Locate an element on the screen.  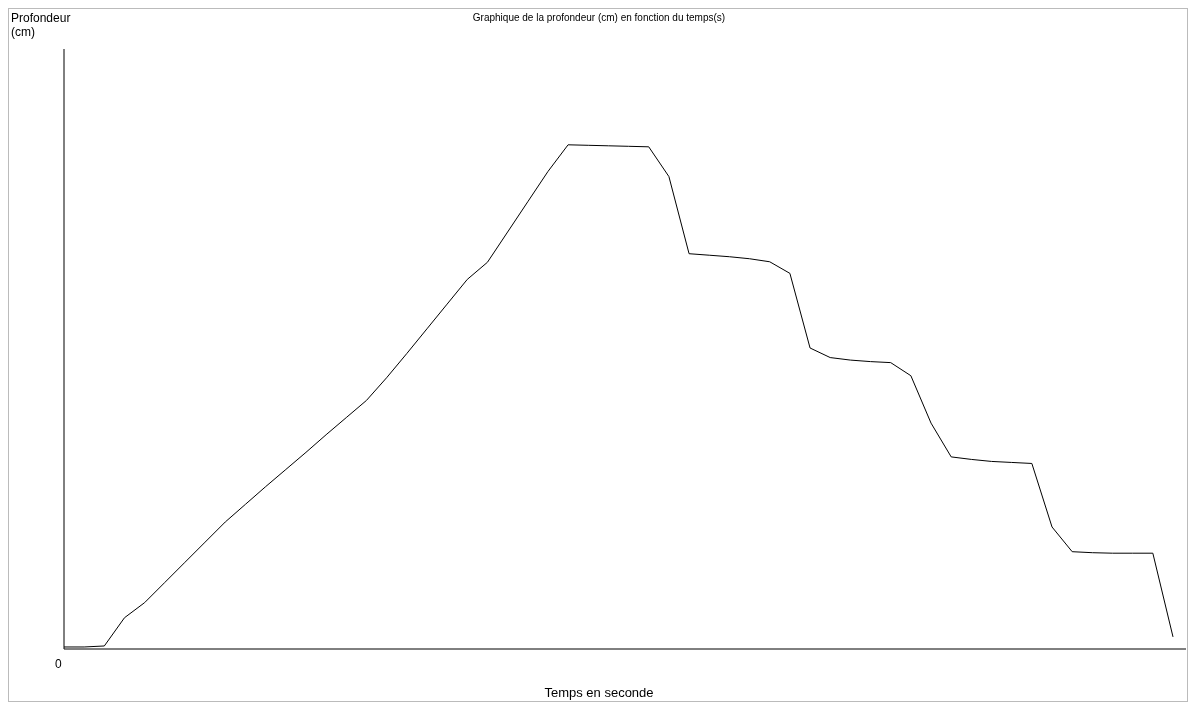
chart-title: Graphique de la profondeur (cm) en fonction du temps(s) is located at coordinates (599, 17).